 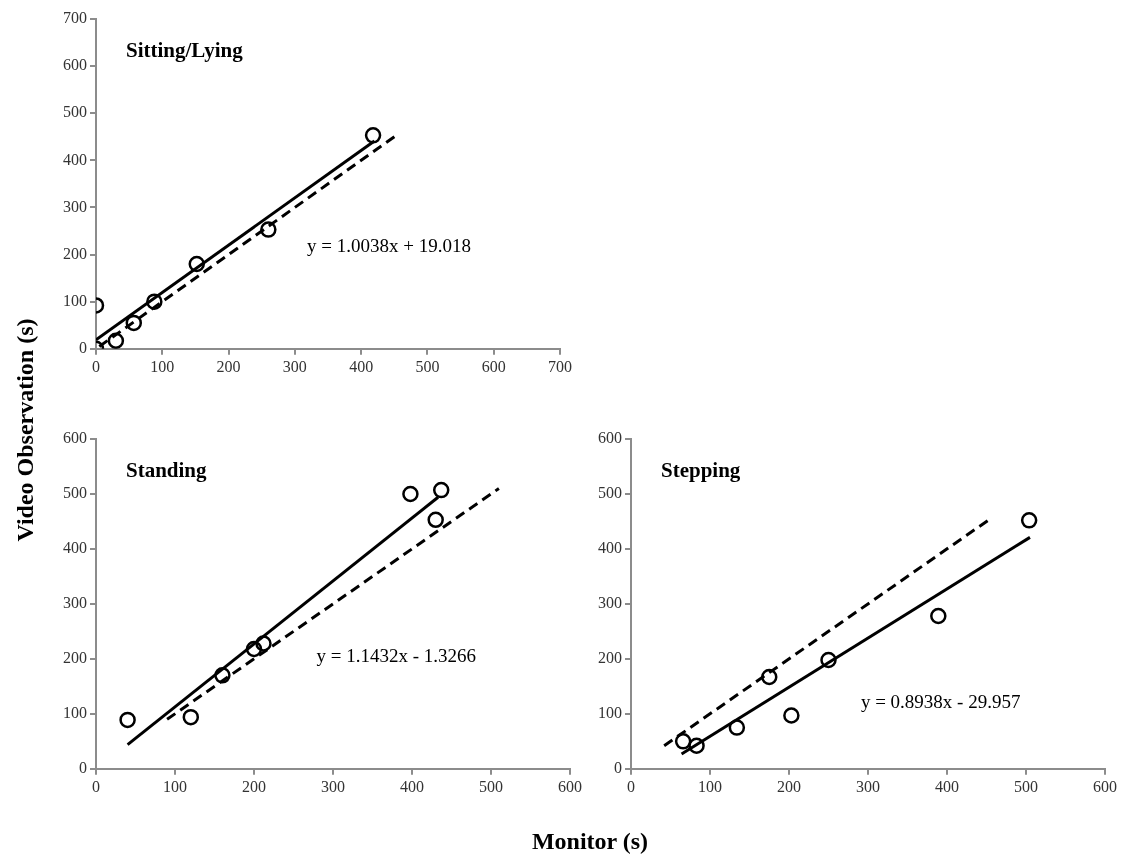 I want to click on annotation: y = 1.1432x - 1.3266, so click(x=396, y=655).